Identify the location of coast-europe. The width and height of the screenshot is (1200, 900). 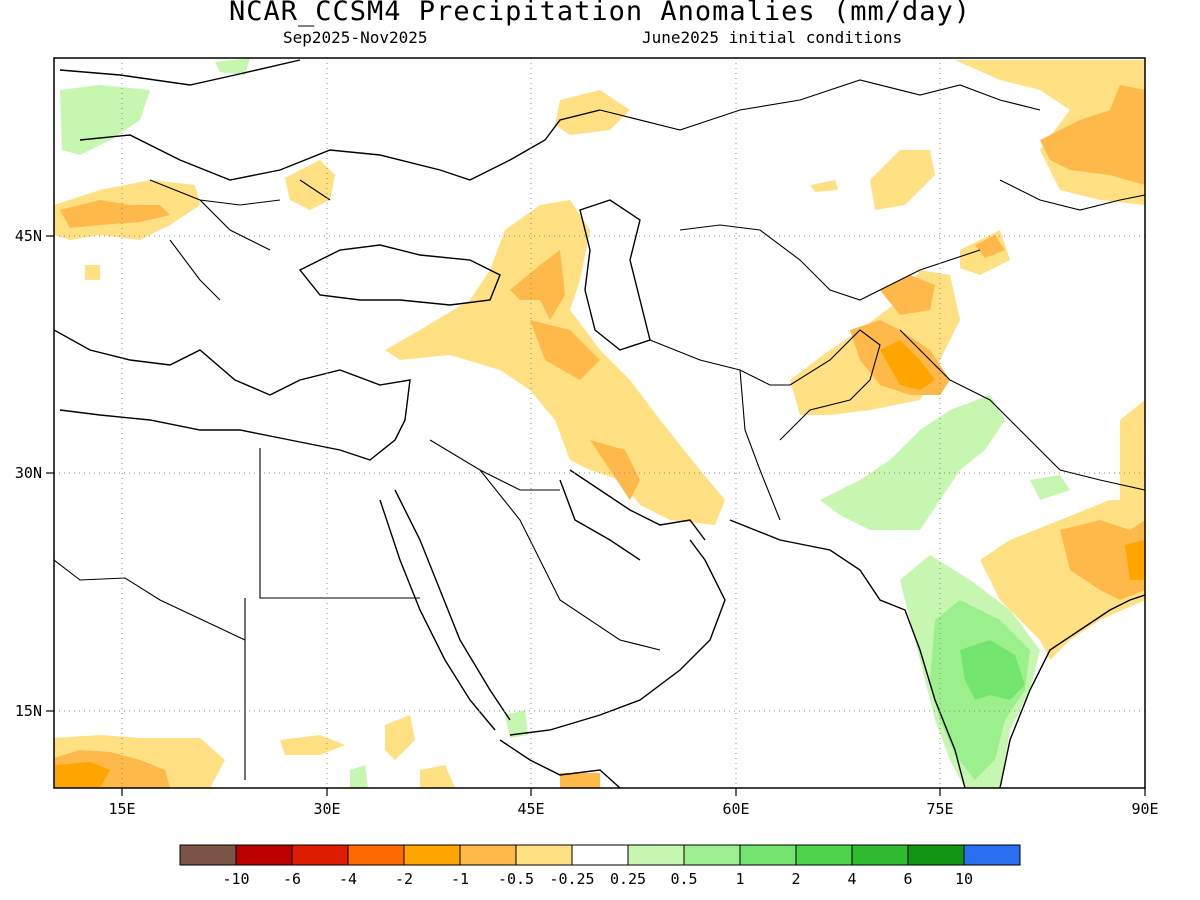
(330, 120).